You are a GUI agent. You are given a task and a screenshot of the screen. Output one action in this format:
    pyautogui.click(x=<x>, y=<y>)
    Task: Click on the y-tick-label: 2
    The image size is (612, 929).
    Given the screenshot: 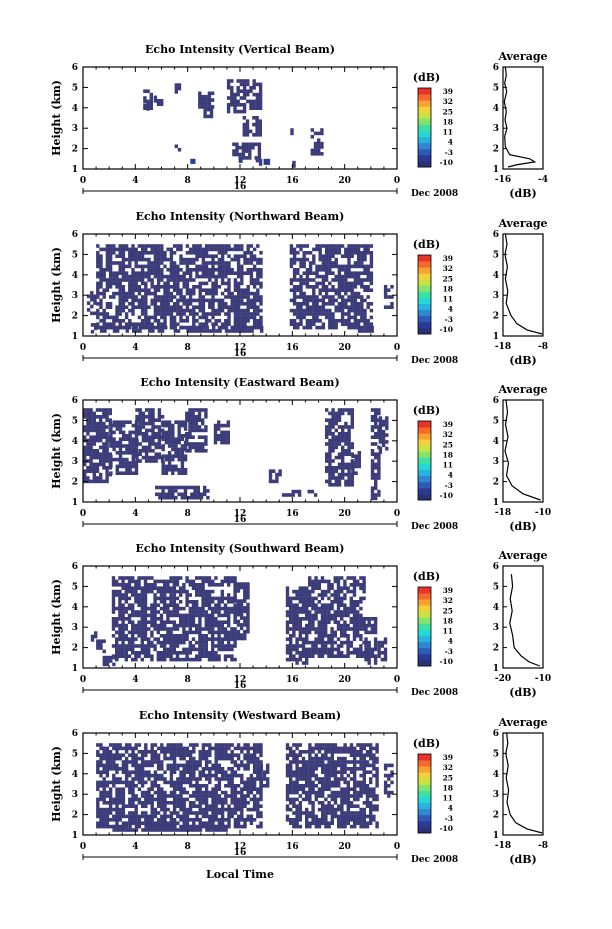 What is the action you would take?
    pyautogui.click(x=75, y=483)
    